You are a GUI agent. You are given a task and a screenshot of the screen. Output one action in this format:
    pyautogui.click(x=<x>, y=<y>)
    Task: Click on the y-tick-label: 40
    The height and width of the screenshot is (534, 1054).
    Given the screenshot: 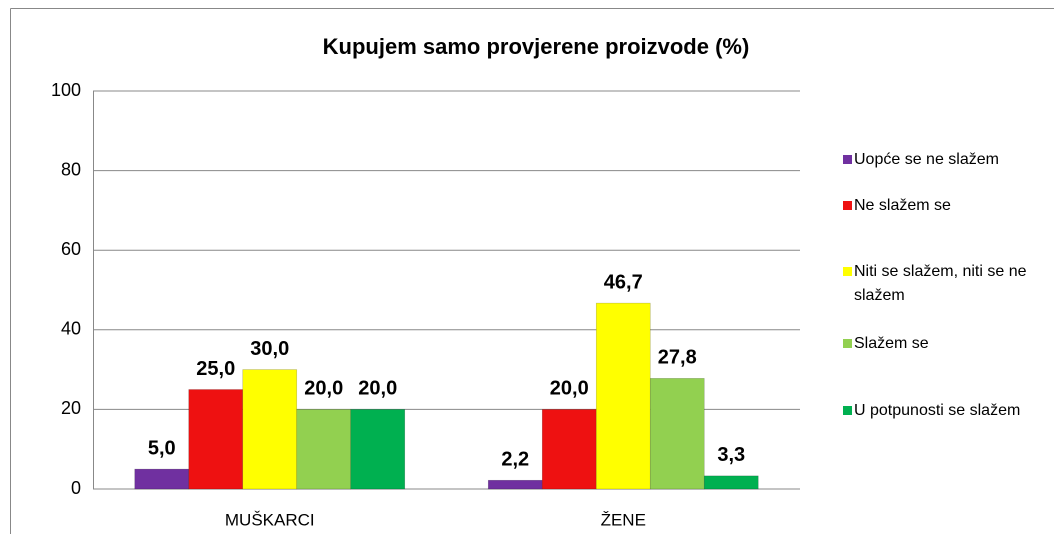 What is the action you would take?
    pyautogui.click(x=71, y=329)
    